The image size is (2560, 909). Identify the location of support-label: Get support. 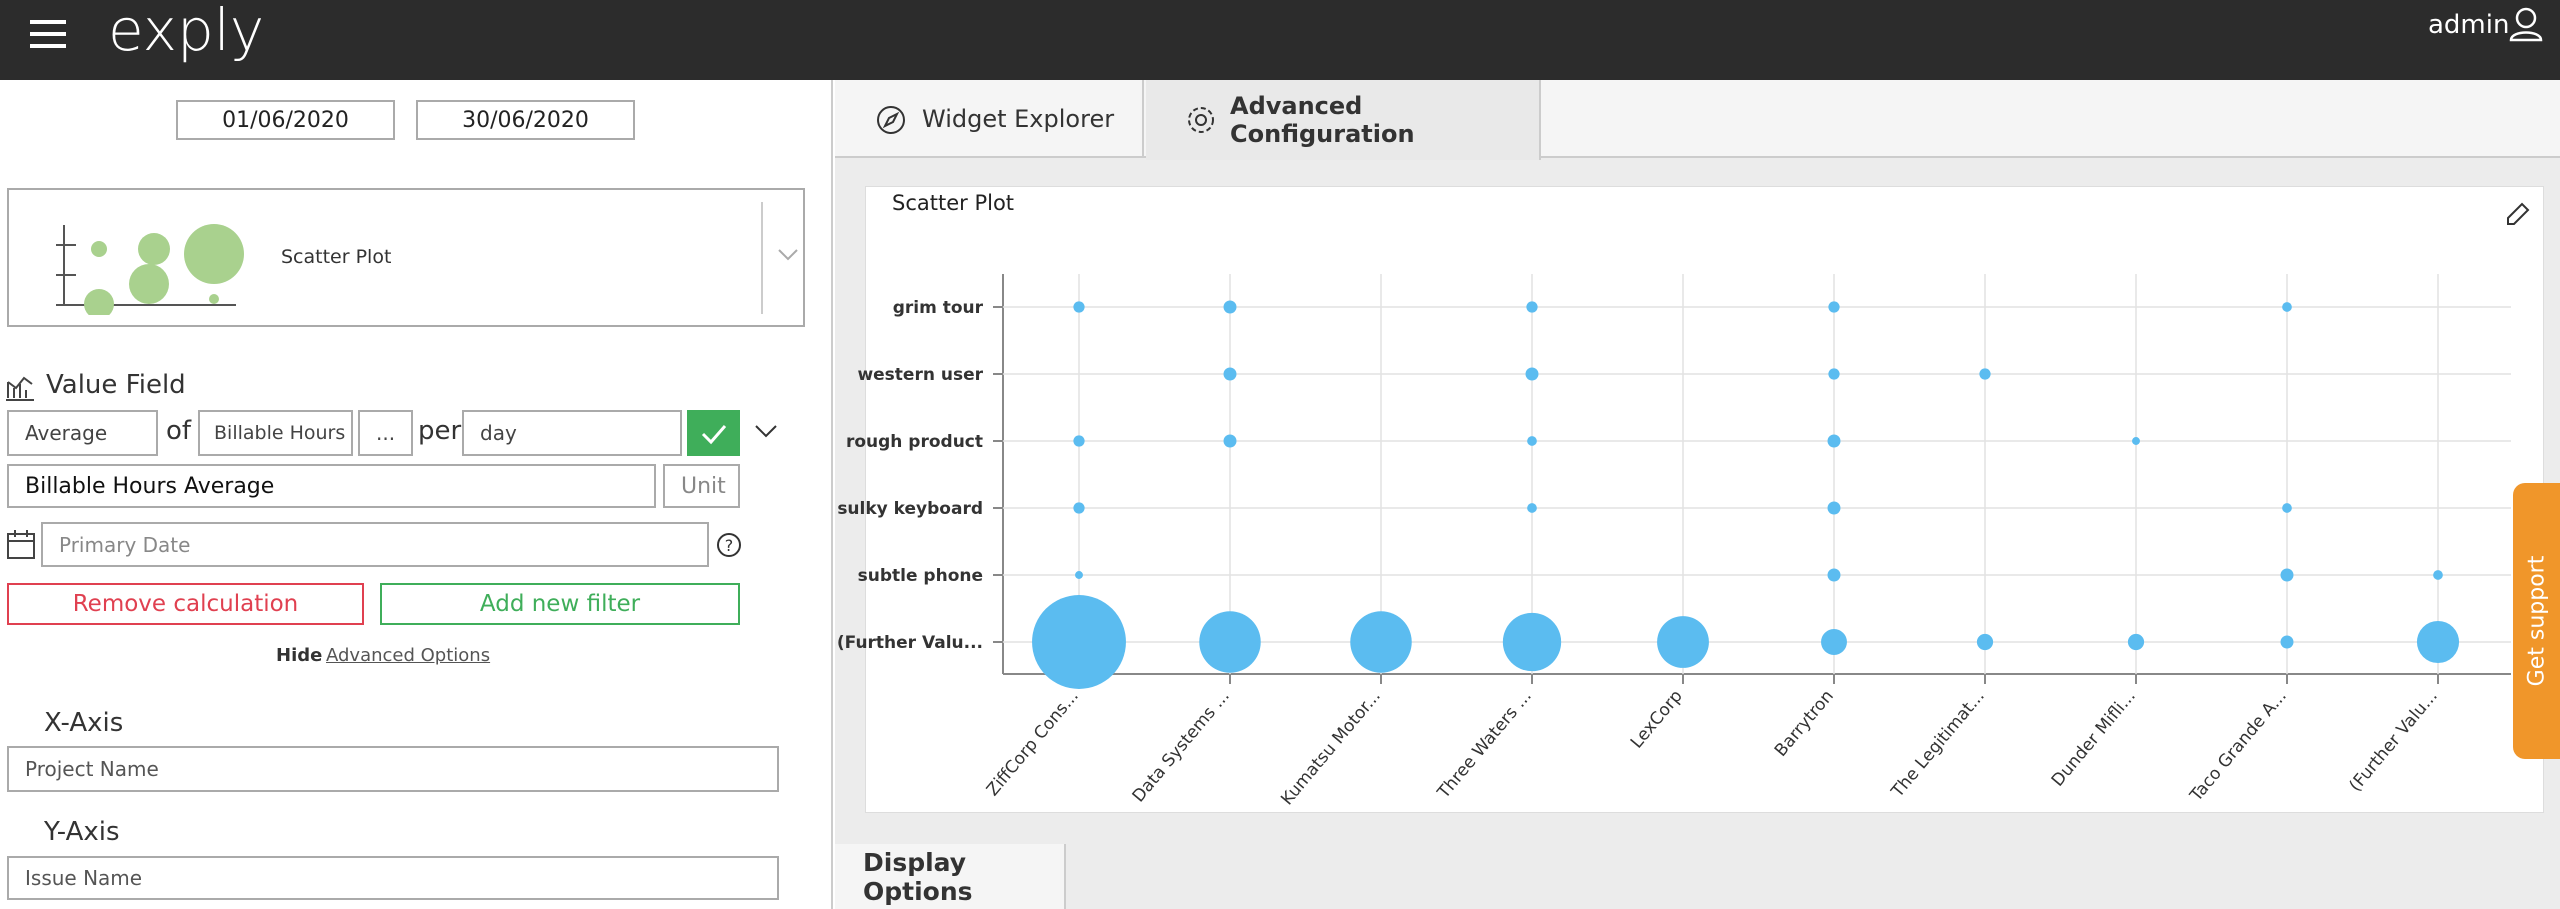
(2536, 621).